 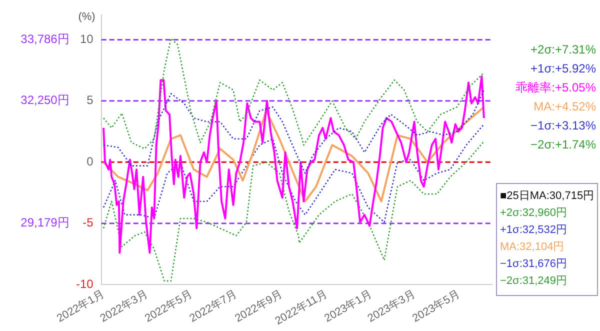 What do you see at coordinates (534, 281) in the screenshot?
I see `text: −2σ:31,249円` at bounding box center [534, 281].